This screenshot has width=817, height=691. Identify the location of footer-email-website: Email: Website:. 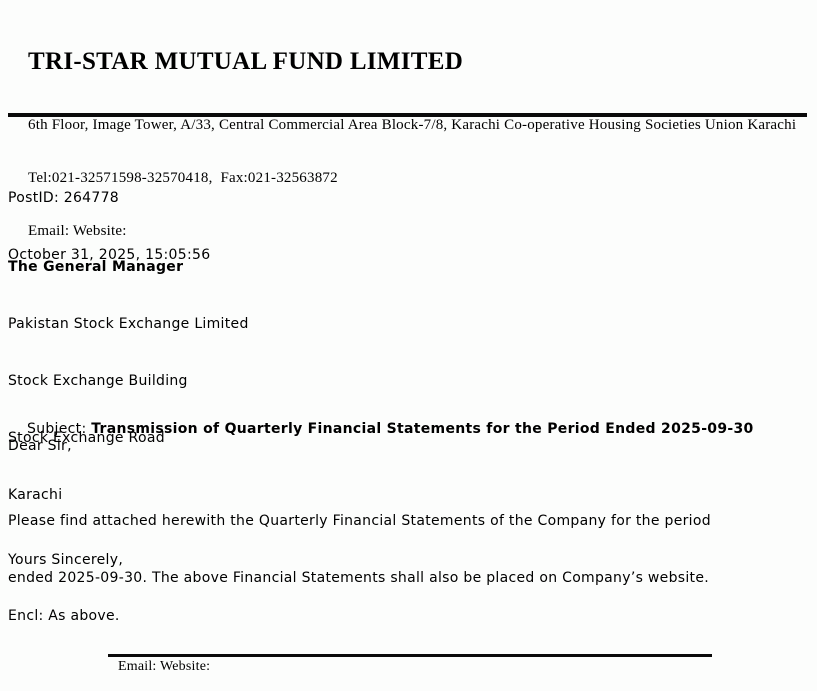
(164, 666).